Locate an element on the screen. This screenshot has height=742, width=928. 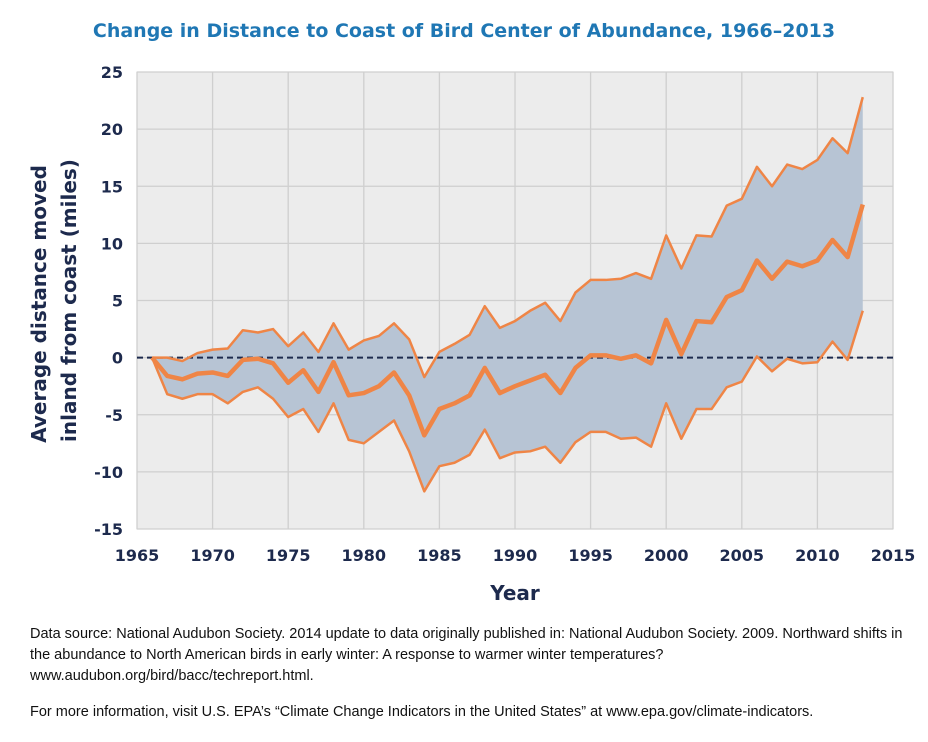
x-tick-label: 1975 is located at coordinates (288, 555).